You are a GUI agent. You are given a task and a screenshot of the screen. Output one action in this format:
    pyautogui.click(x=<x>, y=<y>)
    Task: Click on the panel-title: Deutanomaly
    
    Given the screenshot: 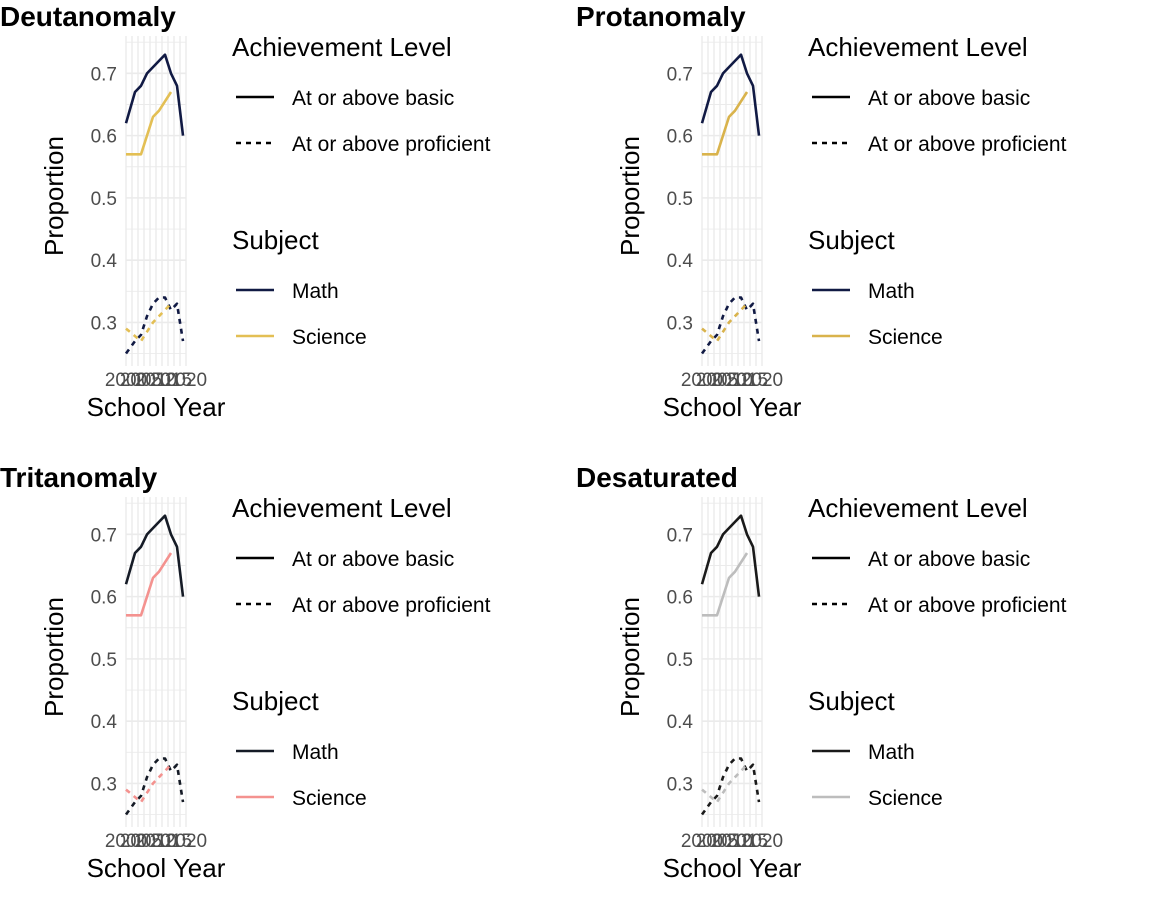 What is the action you would take?
    pyautogui.click(x=88, y=16)
    